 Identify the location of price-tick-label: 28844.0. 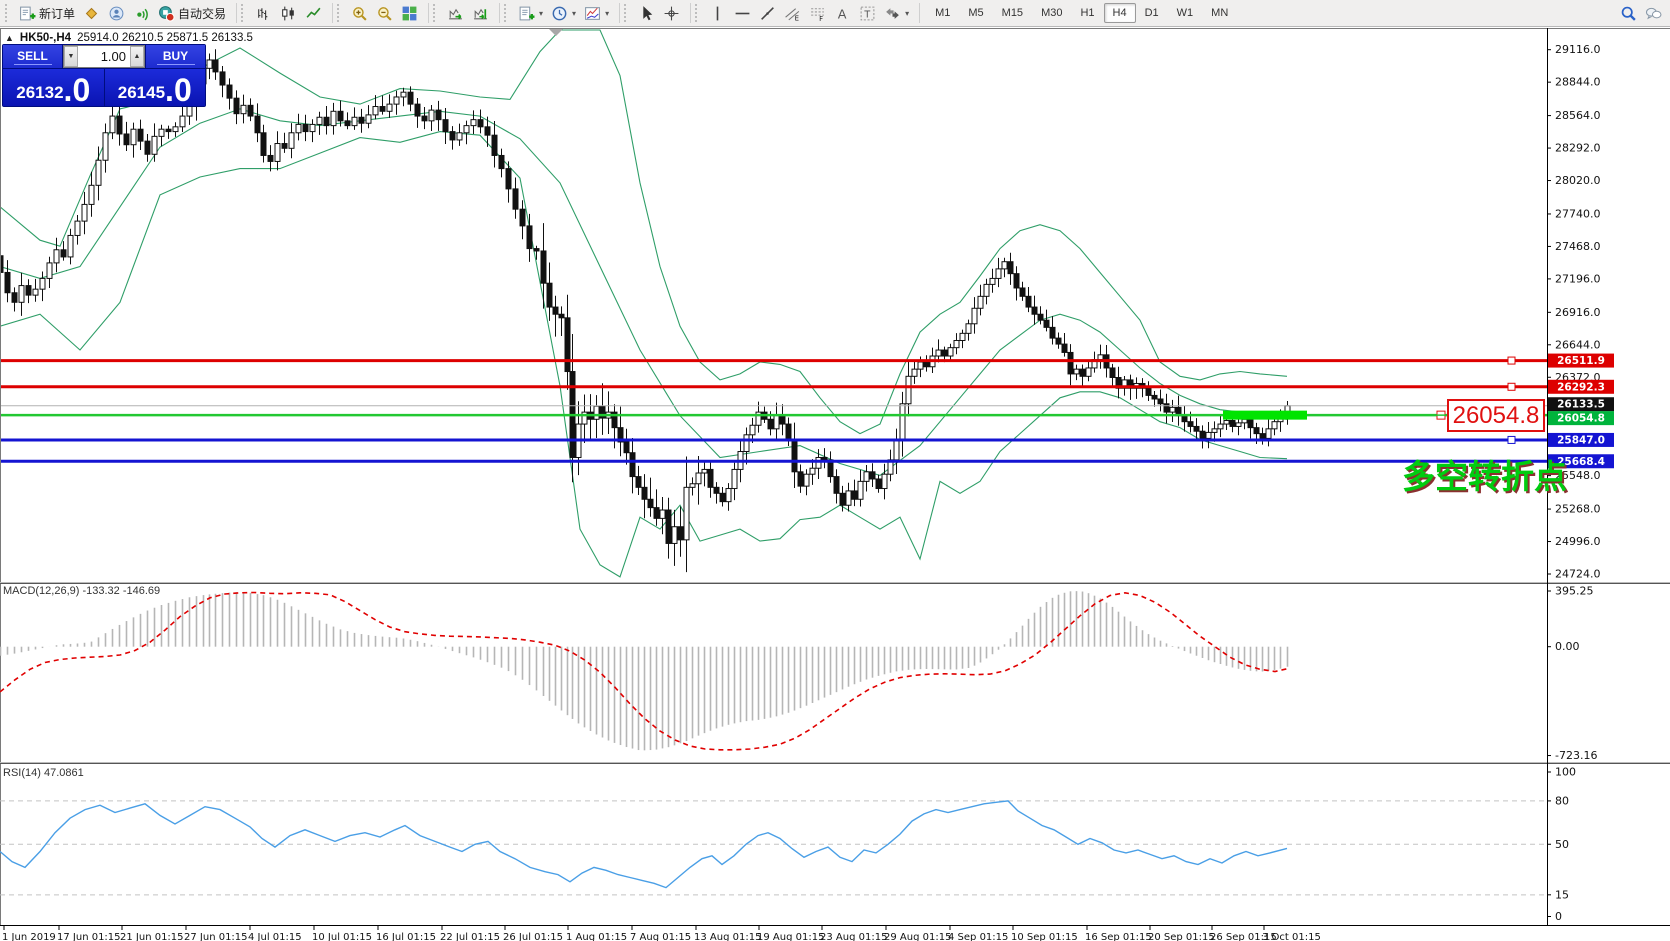
(1578, 82).